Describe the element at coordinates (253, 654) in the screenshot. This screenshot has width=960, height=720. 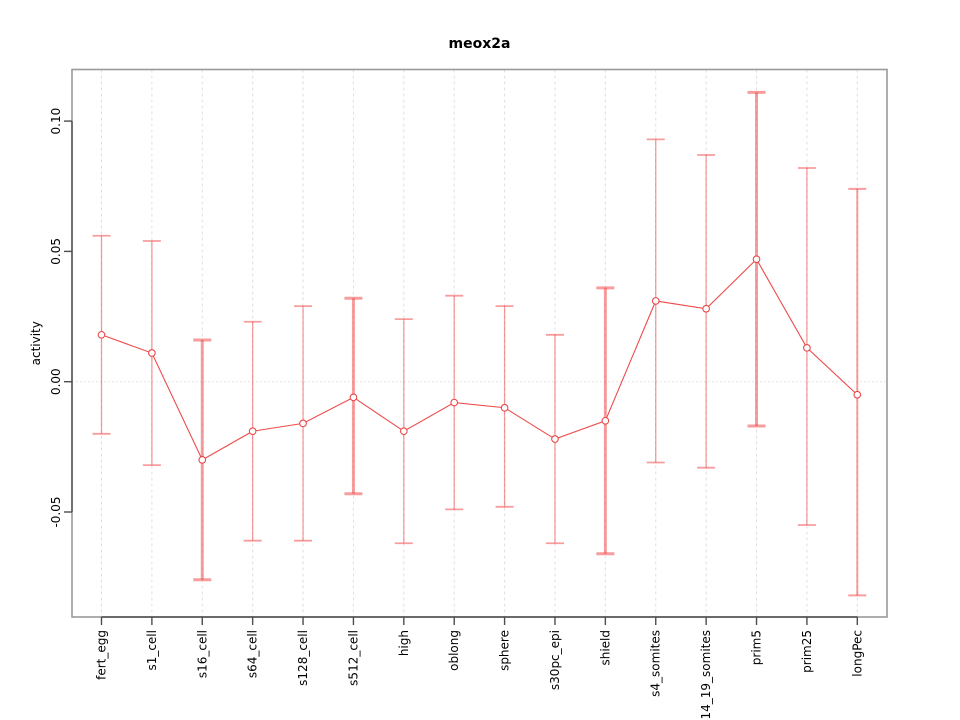
I see `x-tick-label: s64_cell` at that location.